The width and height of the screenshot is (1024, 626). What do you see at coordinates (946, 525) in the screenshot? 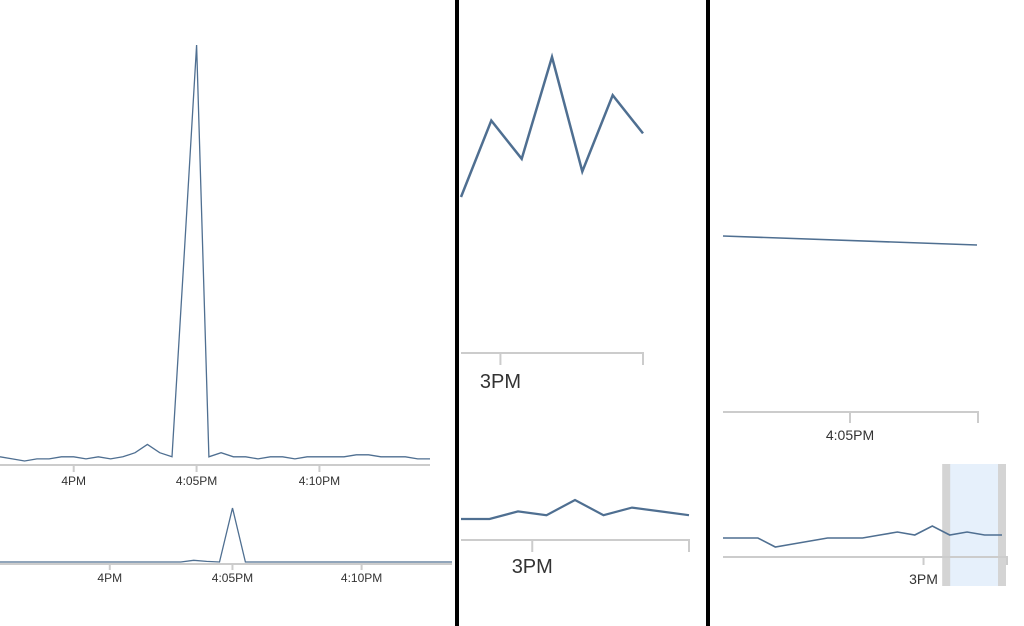
I see `brush-handle-left` at bounding box center [946, 525].